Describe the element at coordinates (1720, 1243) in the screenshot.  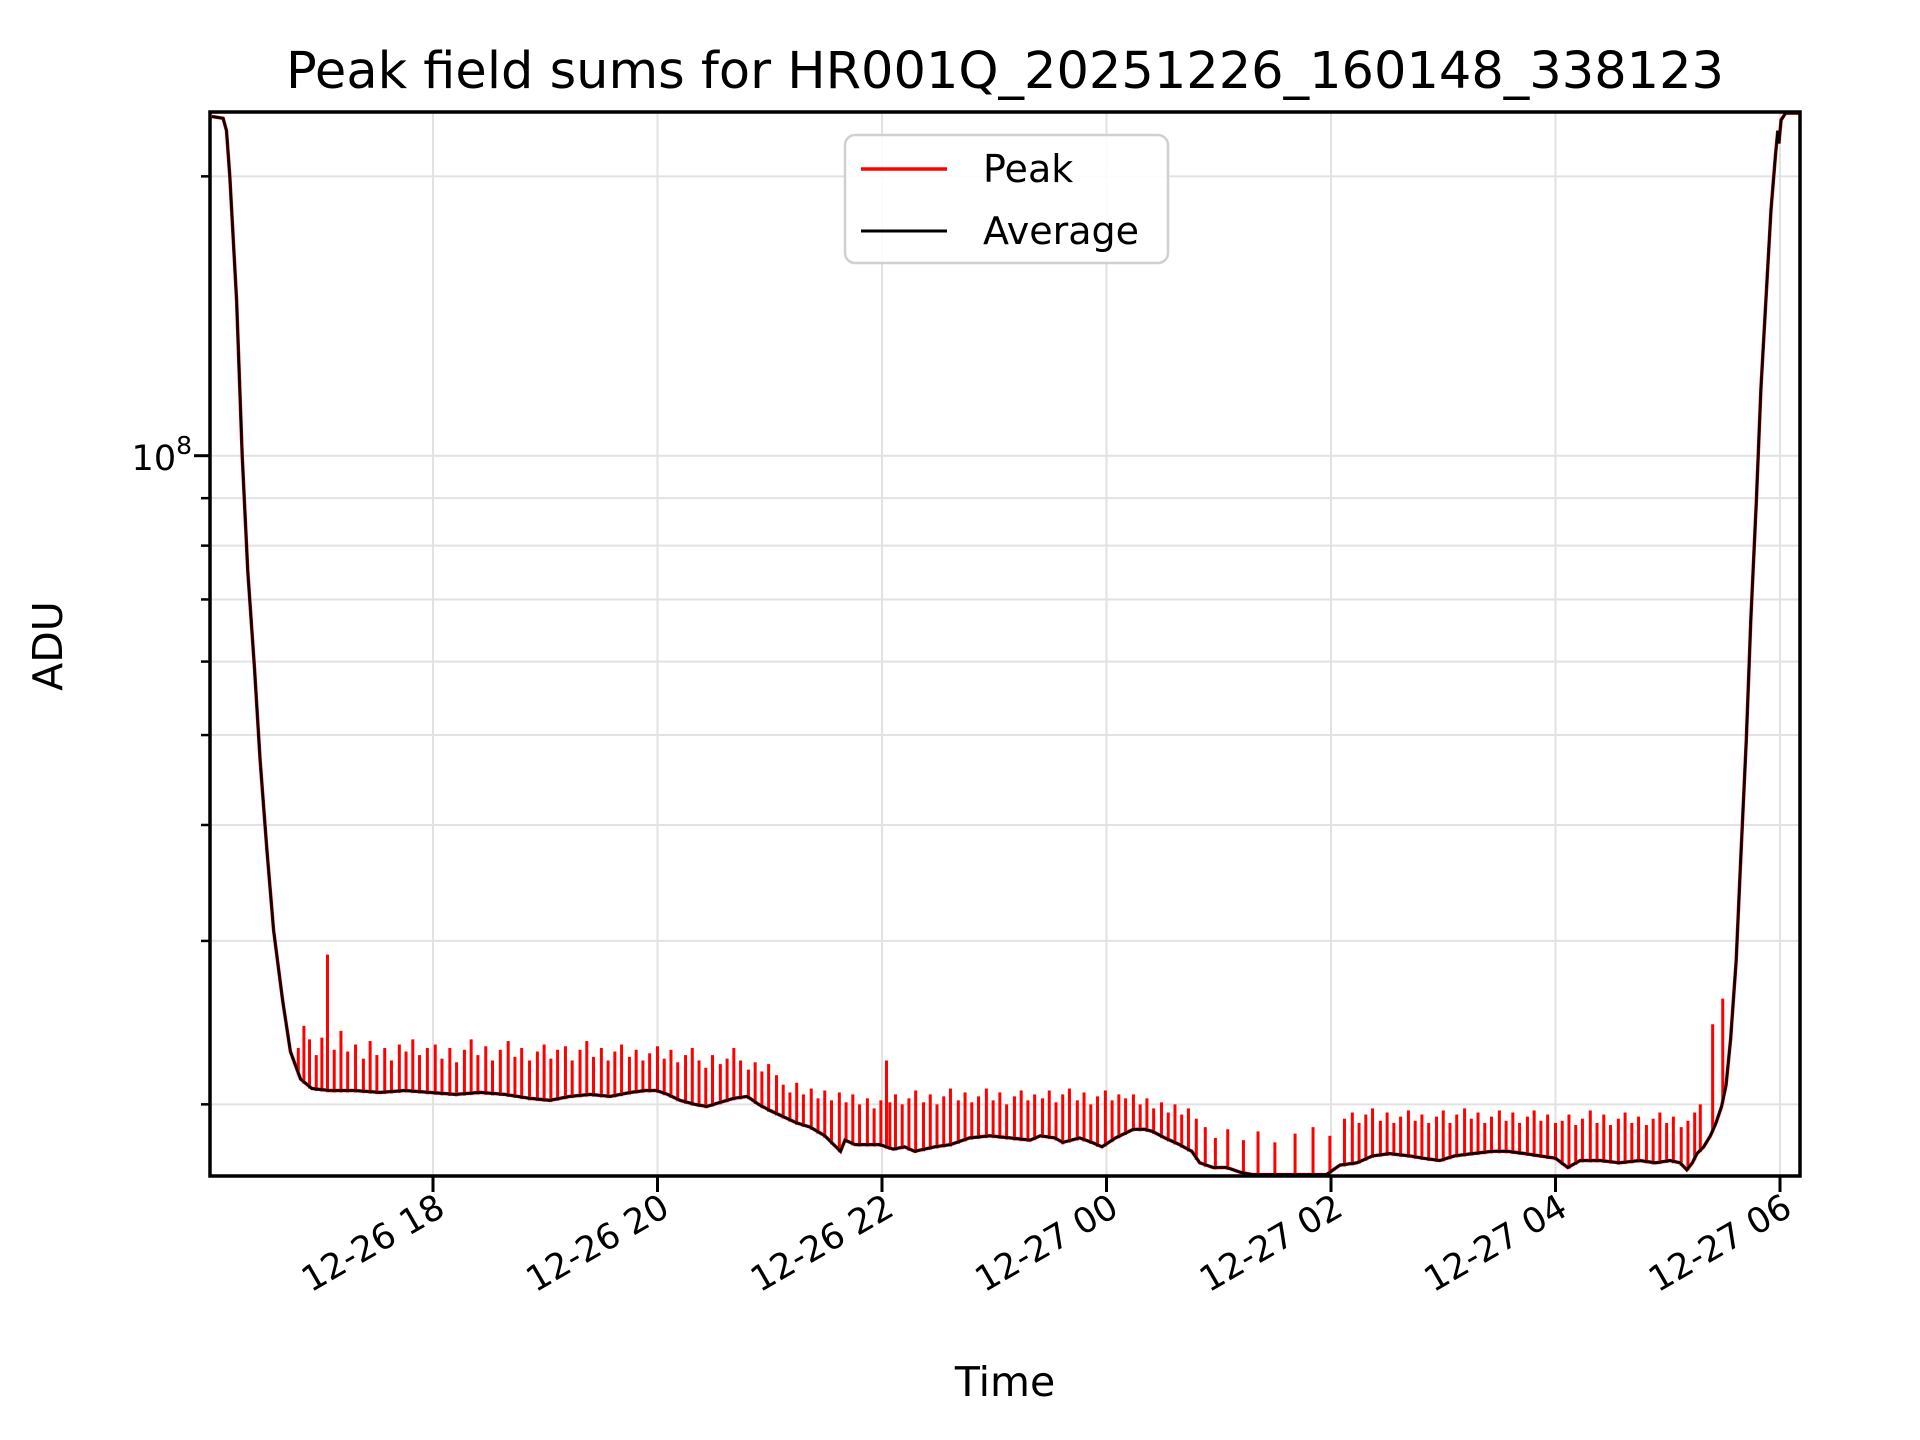
I see `x-tick-label: 12-27 06` at that location.